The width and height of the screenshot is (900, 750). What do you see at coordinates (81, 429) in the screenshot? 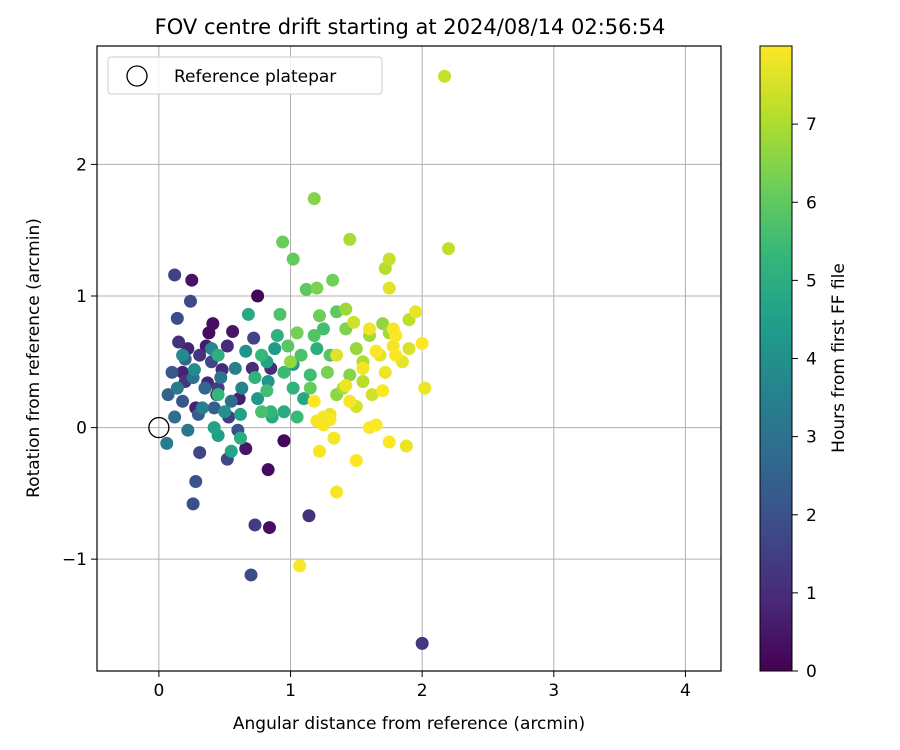
I see `y-tick-label: 0` at bounding box center [81, 429].